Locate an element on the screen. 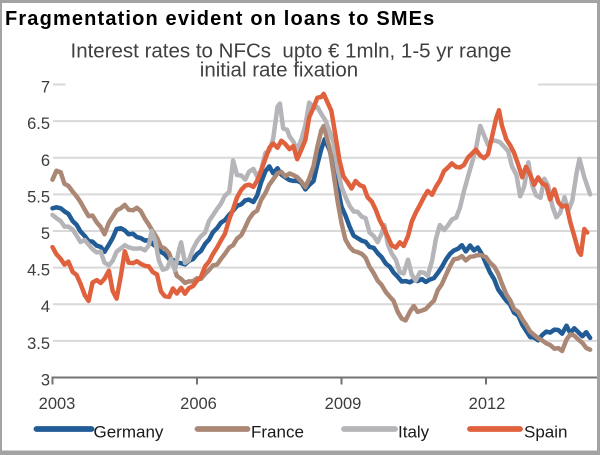 Image resolution: width=600 pixels, height=455 pixels. svg-text: 2003 is located at coordinates (57, 404).